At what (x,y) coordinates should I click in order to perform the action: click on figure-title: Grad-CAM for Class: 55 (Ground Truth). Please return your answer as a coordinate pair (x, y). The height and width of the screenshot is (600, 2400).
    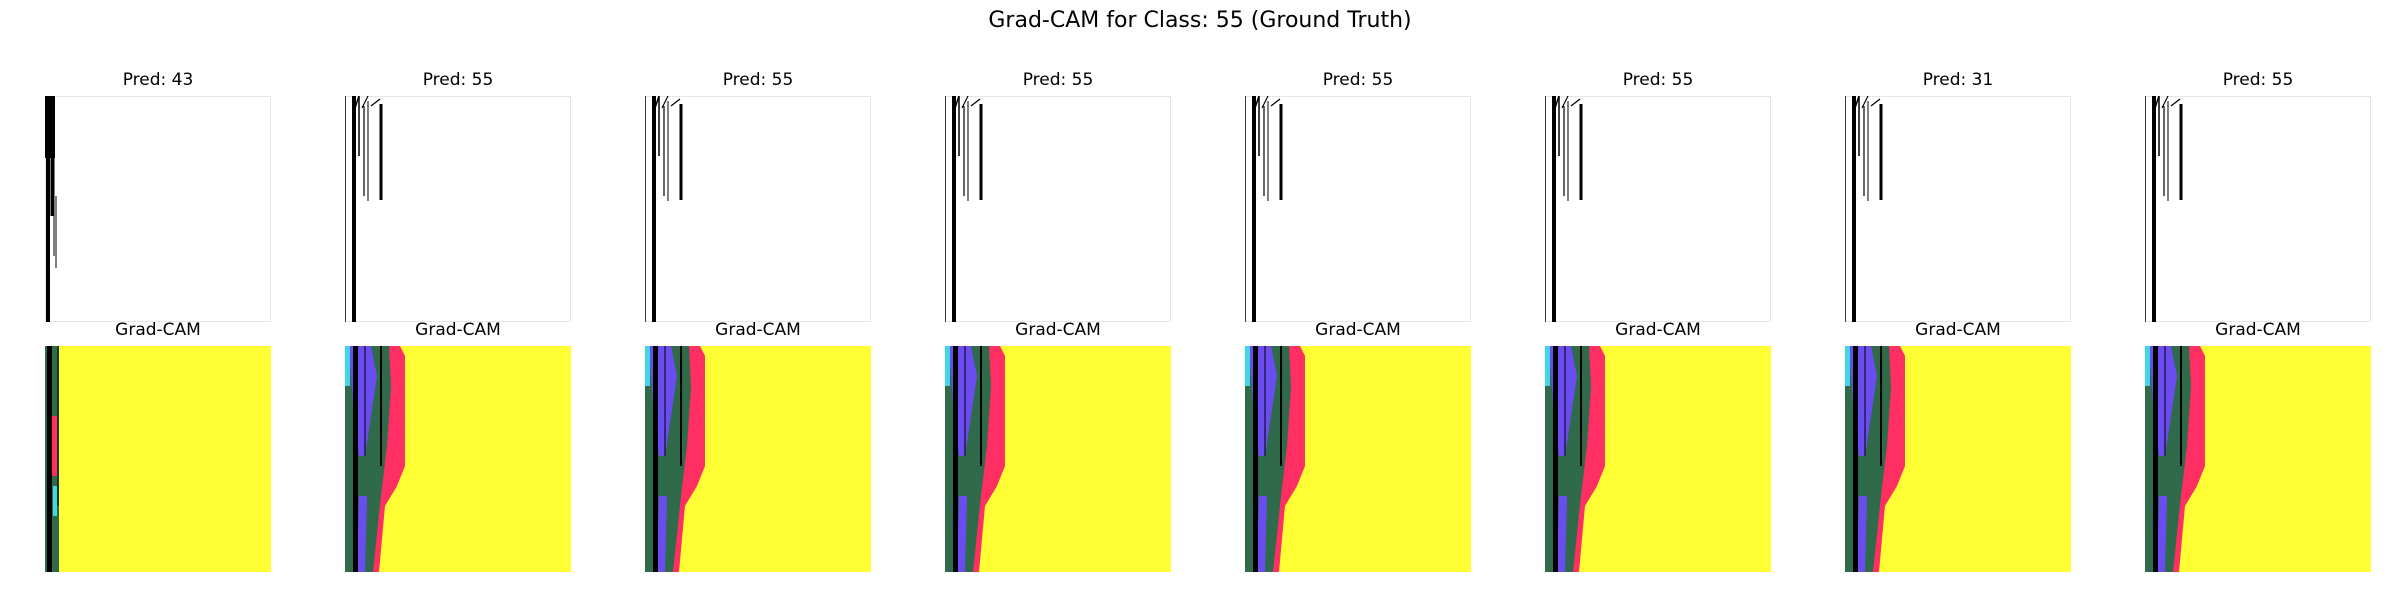
    Looking at the image, I should click on (1200, 20).